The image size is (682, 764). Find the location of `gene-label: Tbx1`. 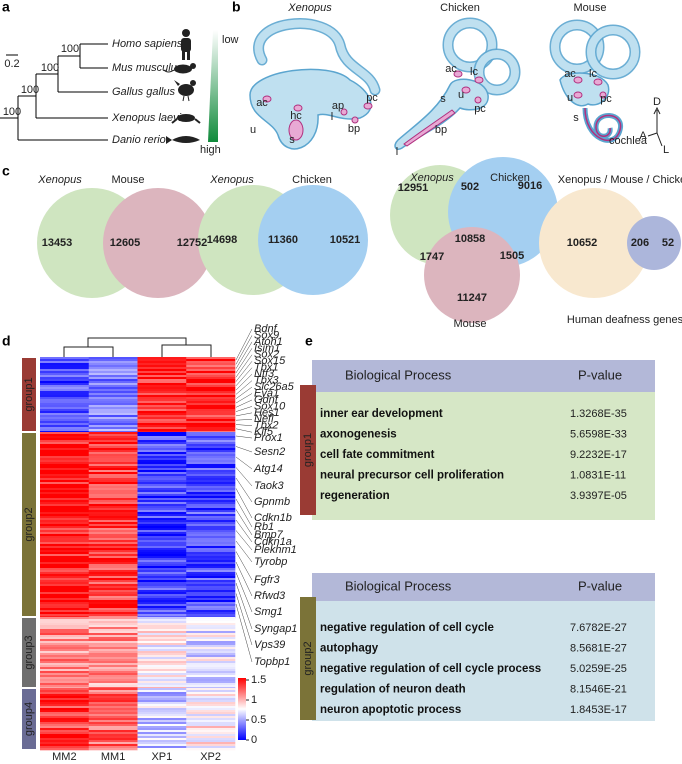

gene-label: Tbx1 is located at coordinates (266, 368).